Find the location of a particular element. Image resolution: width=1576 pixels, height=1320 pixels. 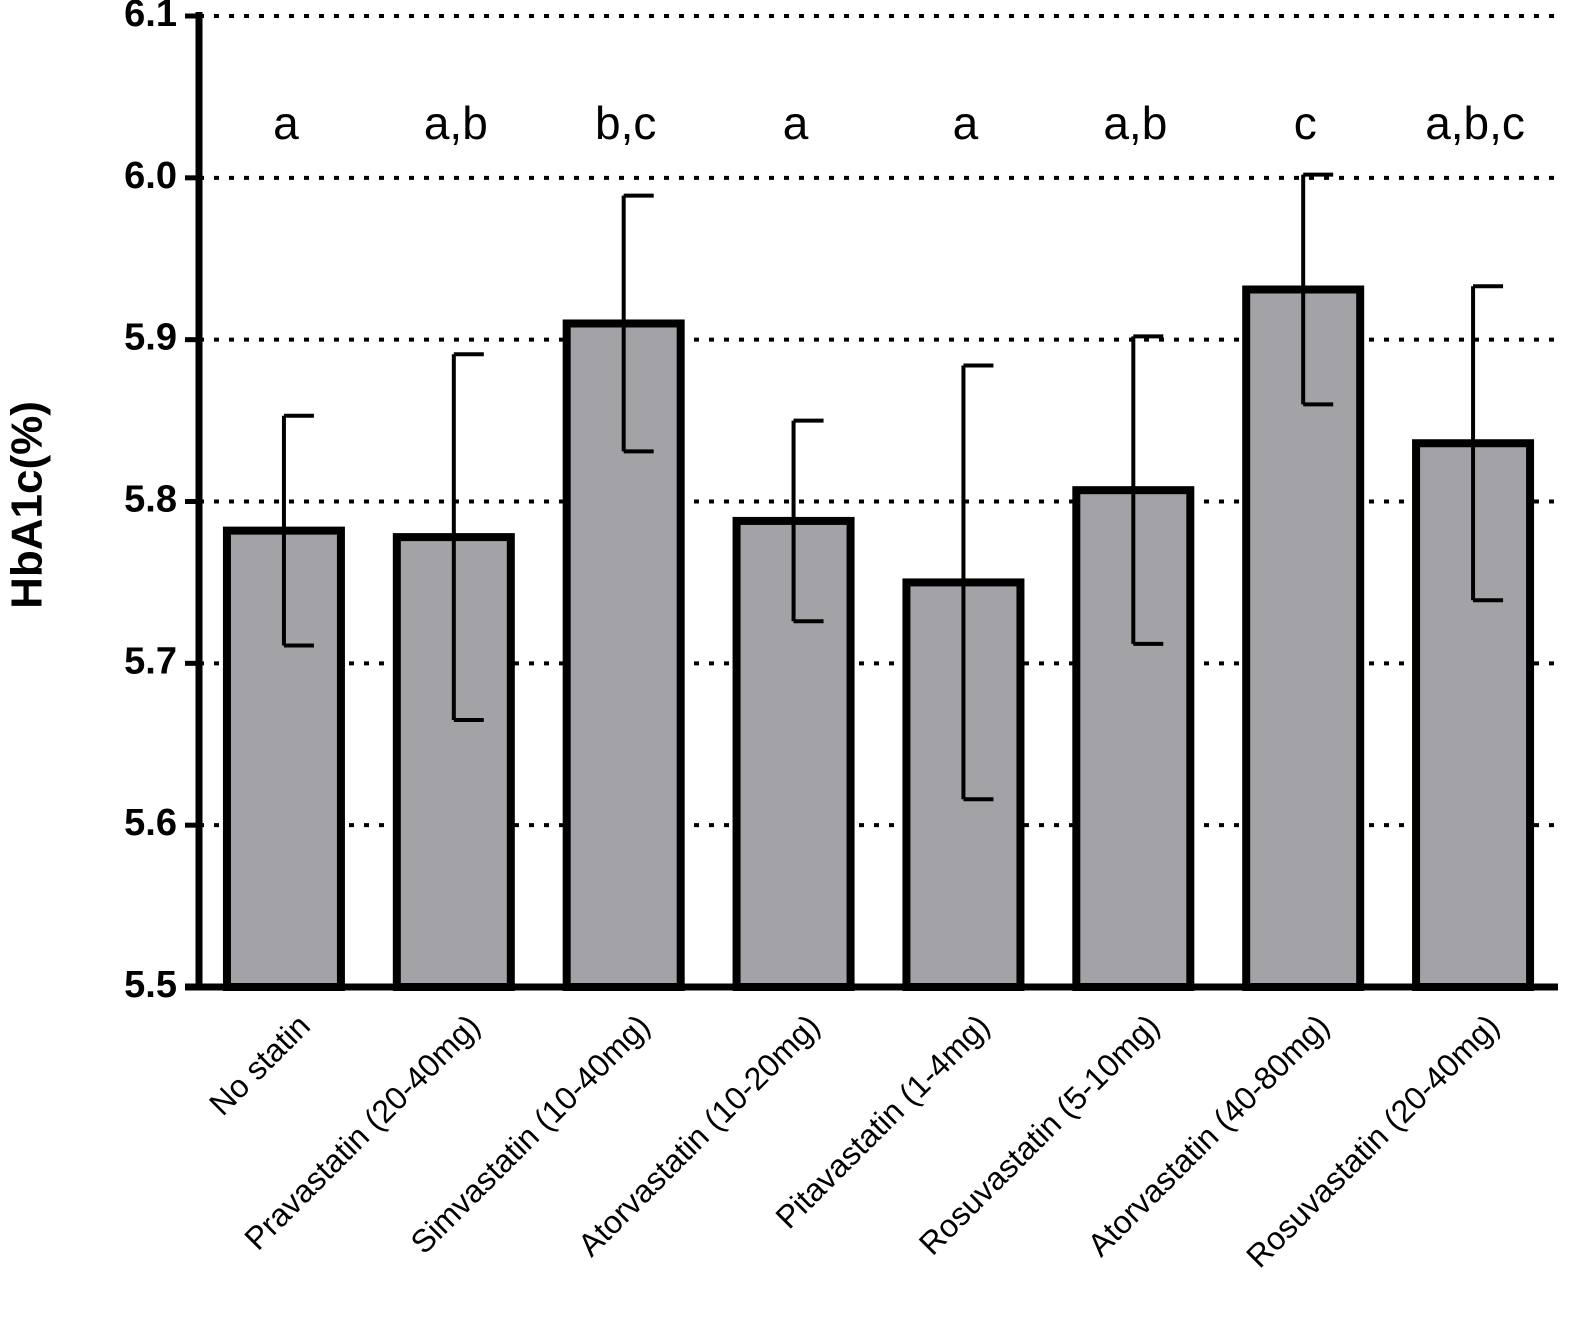

y-tick-label: 5.6 is located at coordinates (150, 823).